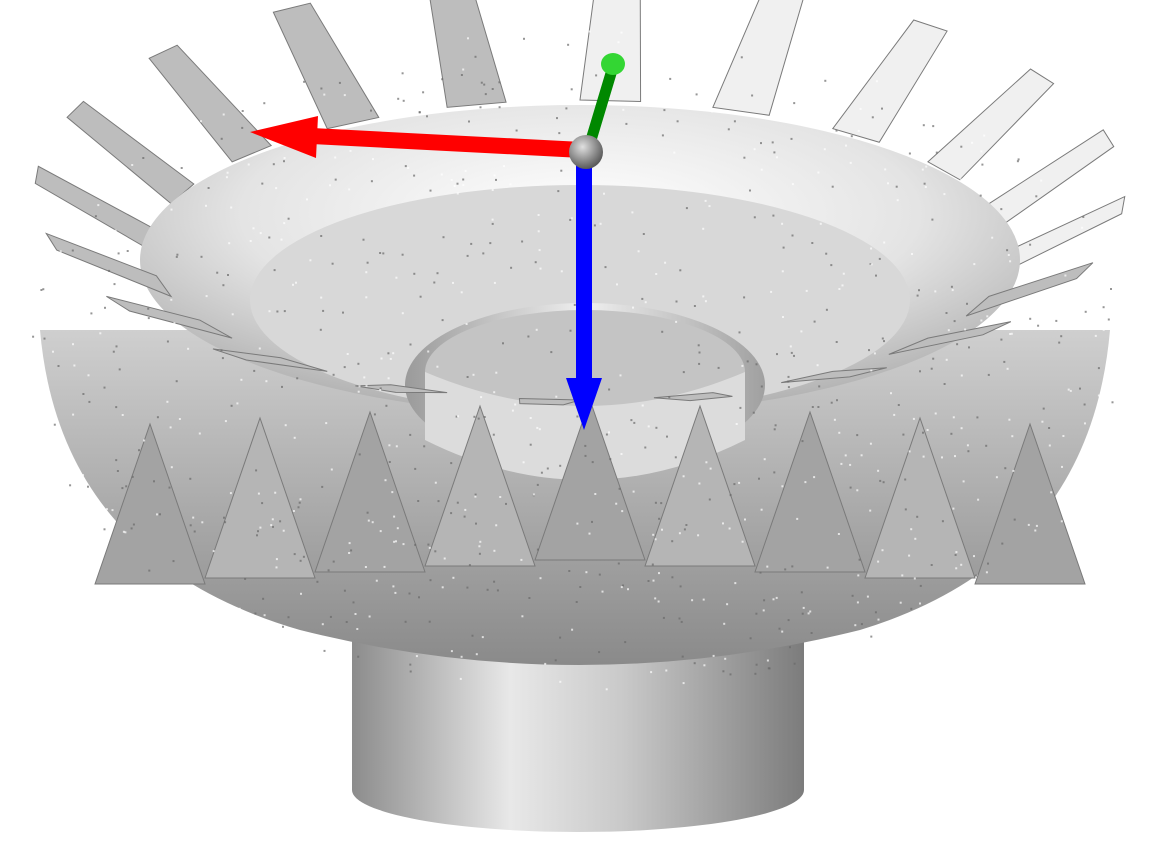 Image resolution: width=1160 pixels, height=854 pixels. Describe the element at coordinates (584, 292) in the screenshot. I see `z-axis-arrow` at that location.